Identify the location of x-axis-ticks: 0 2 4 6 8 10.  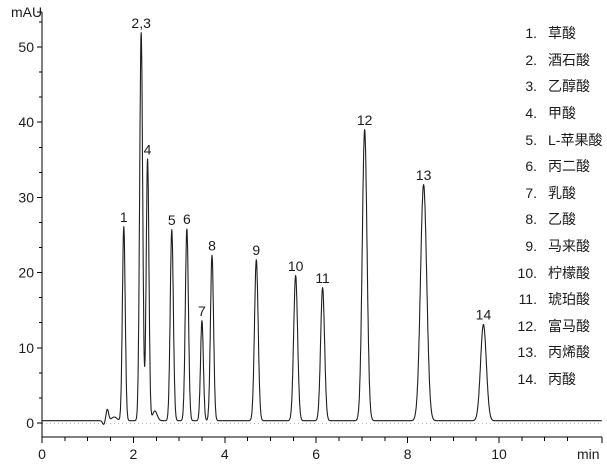
(320, 449).